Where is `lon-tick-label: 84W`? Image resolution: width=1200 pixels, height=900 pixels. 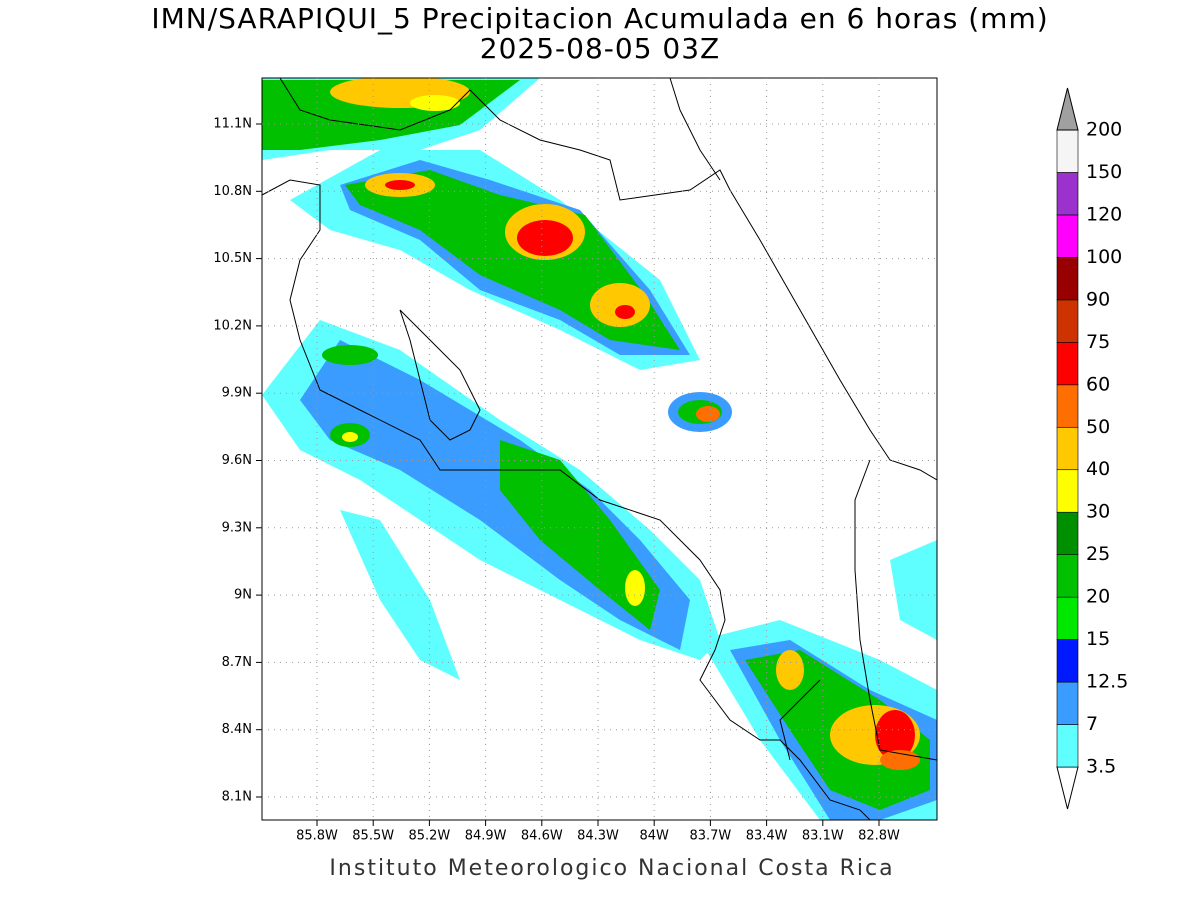
lon-tick-label: 84W is located at coordinates (654, 836).